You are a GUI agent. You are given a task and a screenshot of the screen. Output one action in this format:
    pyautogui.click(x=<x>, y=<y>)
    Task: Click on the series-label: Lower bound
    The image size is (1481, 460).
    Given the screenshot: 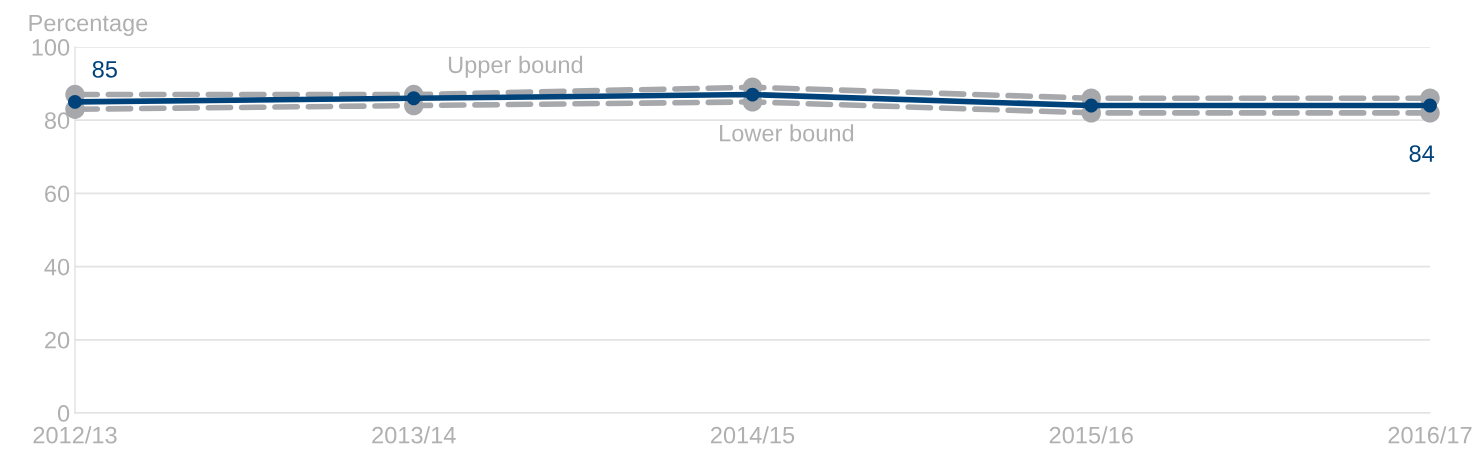 What is the action you would take?
    pyautogui.click(x=787, y=133)
    